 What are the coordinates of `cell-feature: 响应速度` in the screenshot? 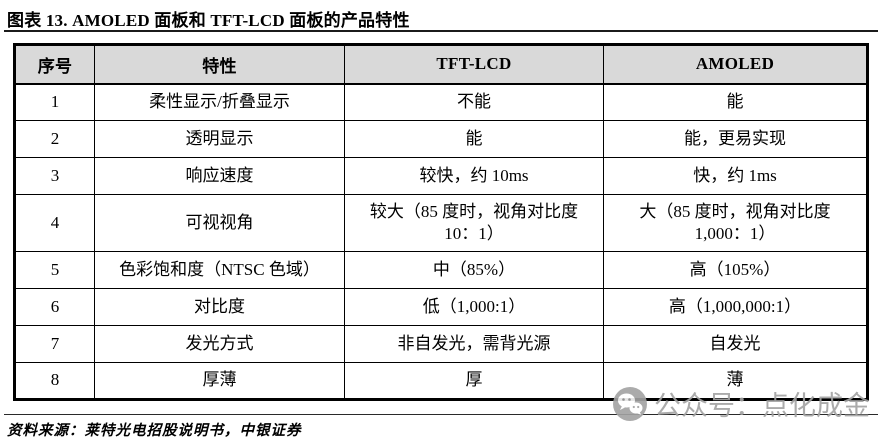 It's located at (219, 176).